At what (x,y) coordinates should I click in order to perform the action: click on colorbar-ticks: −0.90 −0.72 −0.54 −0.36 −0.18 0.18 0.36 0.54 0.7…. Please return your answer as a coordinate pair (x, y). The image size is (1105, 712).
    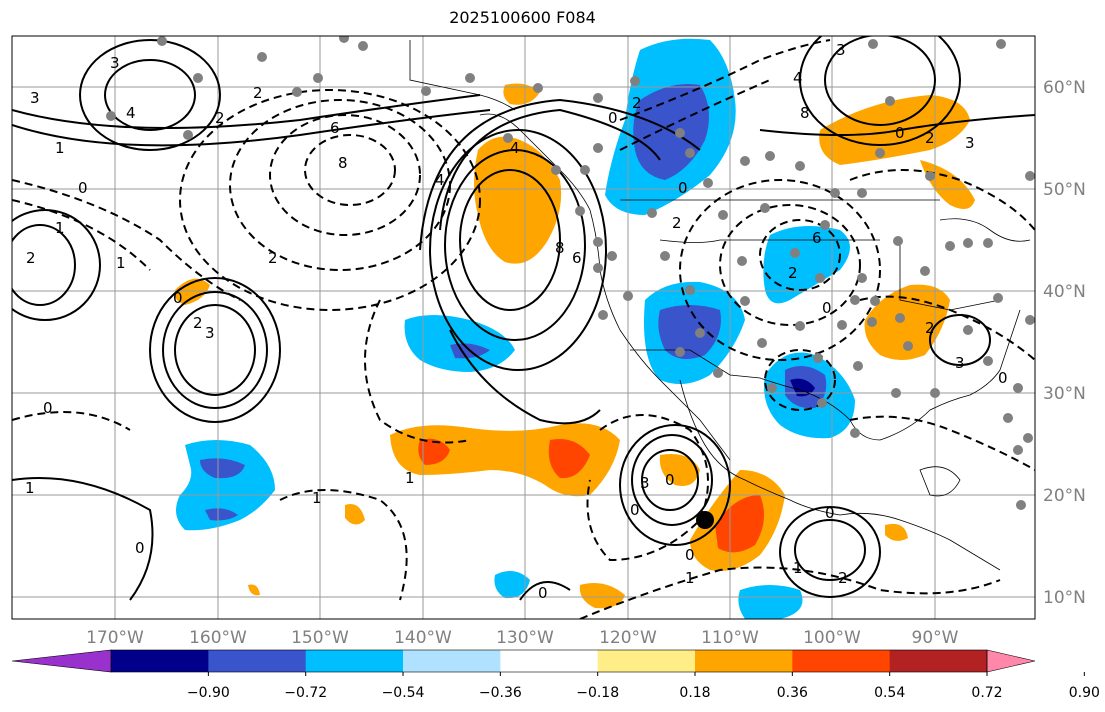
    Looking at the image, I should click on (643, 686).